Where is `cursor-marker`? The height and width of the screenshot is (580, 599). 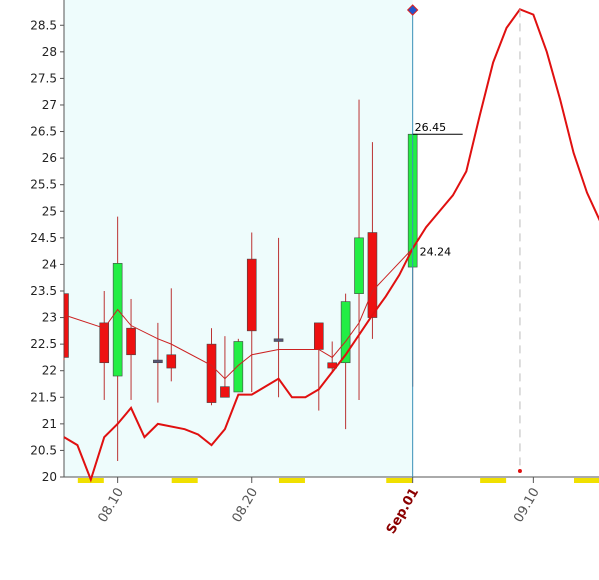 cursor-marker is located at coordinates (412, 10).